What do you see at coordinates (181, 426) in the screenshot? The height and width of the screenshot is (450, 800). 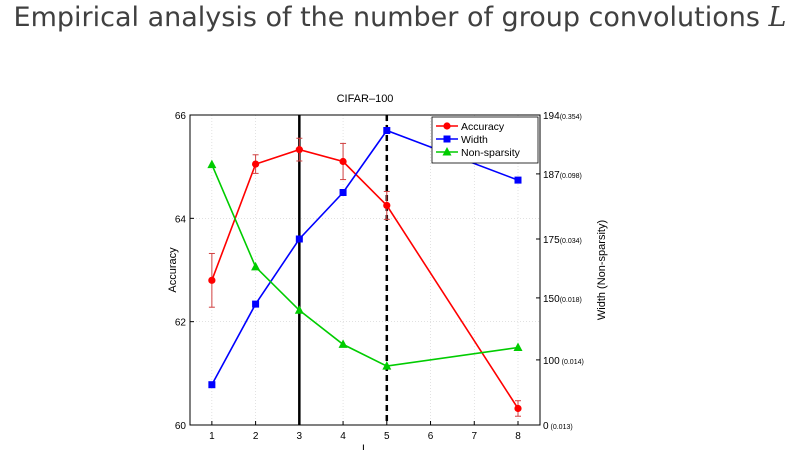 I see `y-tick-label-left: 60` at bounding box center [181, 426].